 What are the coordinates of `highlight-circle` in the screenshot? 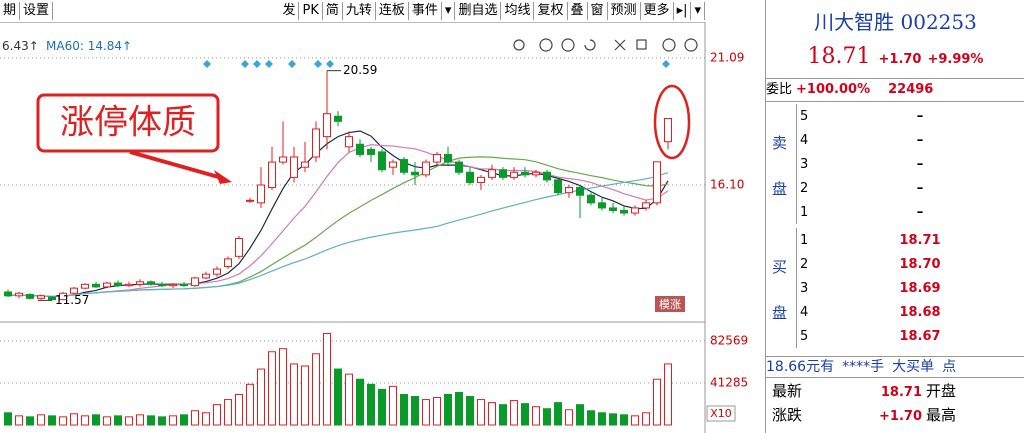 It's located at (672, 122).